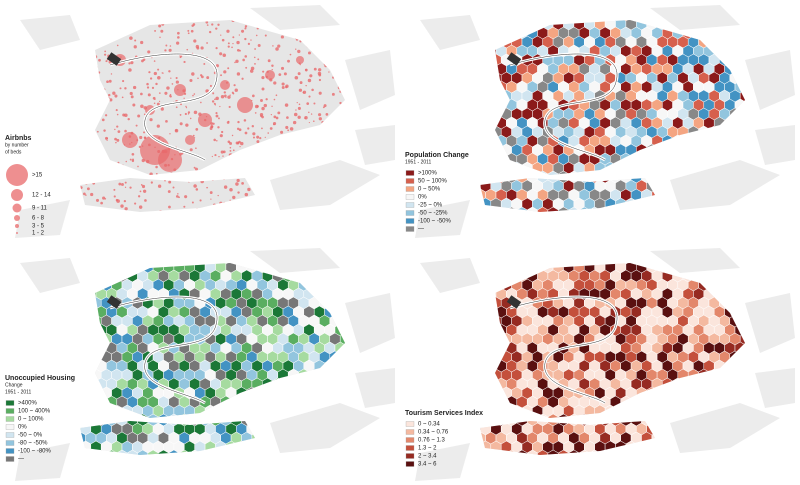 The image size is (800, 485). What do you see at coordinates (514, 302) in the screenshot?
I see `station-icon` at bounding box center [514, 302].